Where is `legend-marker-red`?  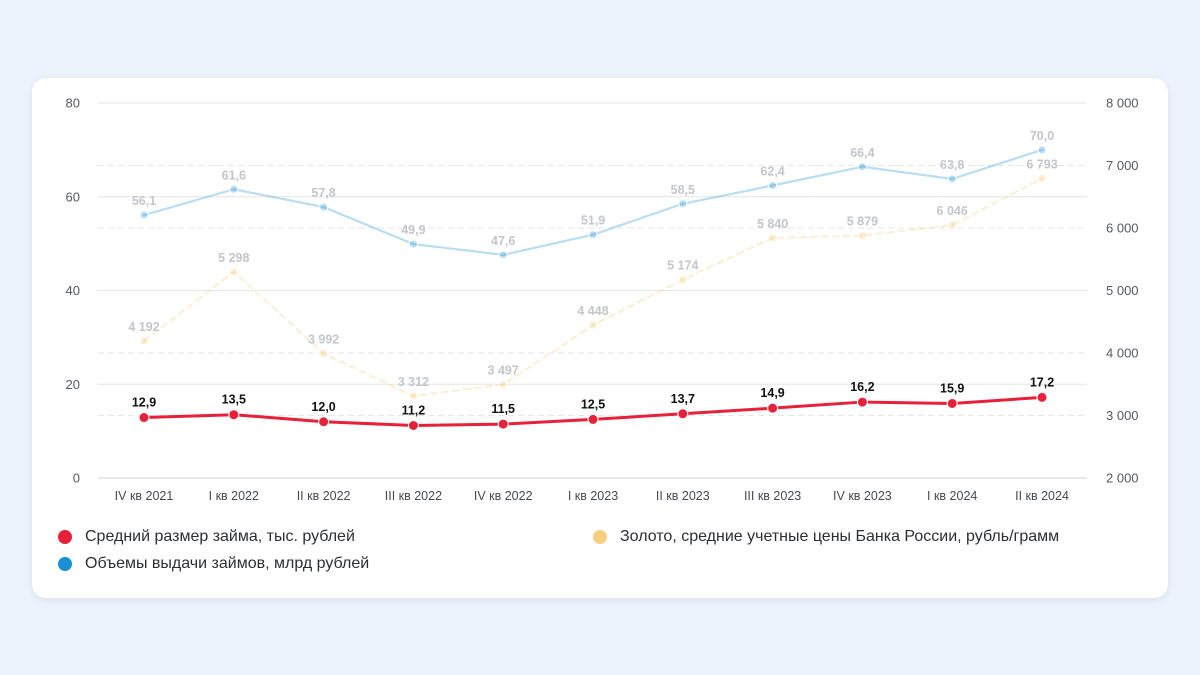 legend-marker-red is located at coordinates (65, 537).